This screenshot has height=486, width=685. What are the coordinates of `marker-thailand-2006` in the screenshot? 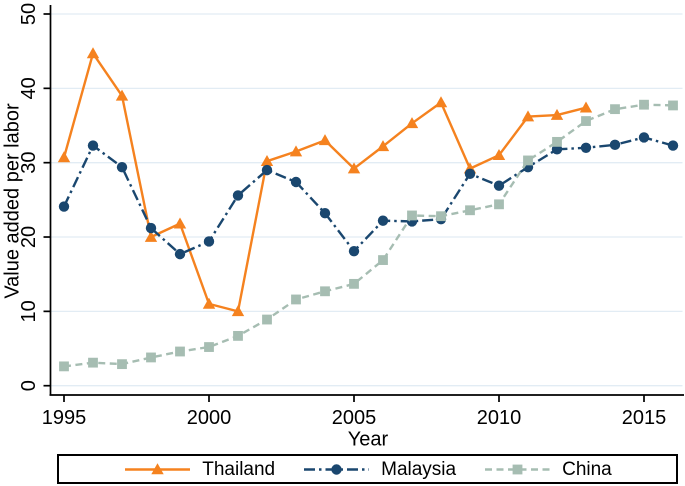 It's located at (383, 146).